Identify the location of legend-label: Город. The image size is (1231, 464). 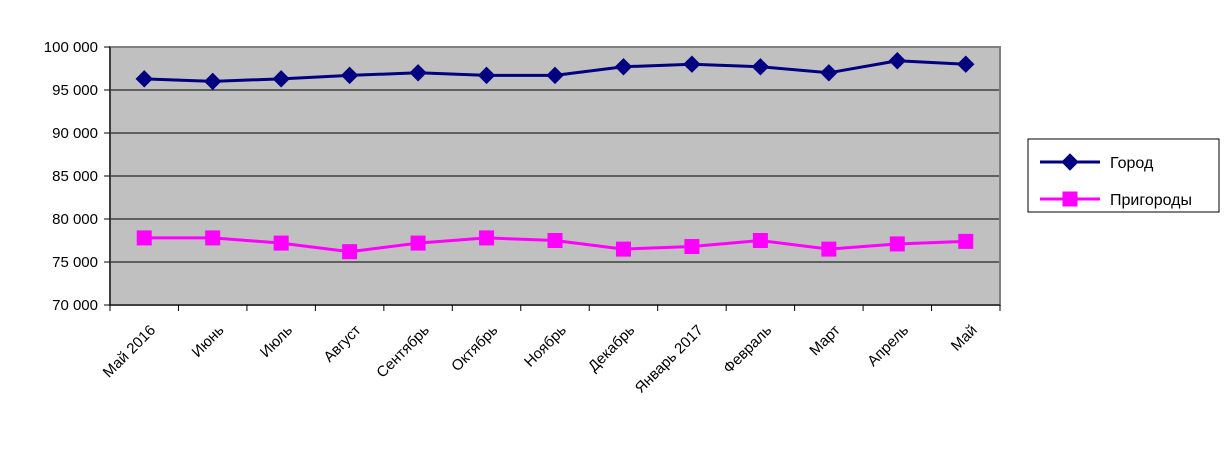
(1132, 163).